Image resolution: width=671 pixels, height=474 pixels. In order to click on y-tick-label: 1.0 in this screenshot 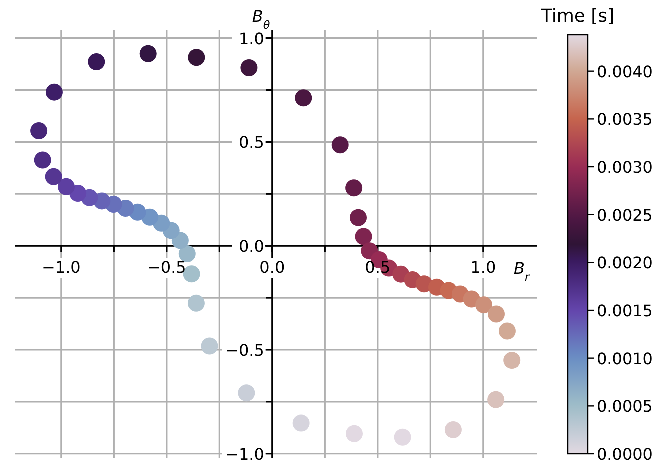, I will do `click(251, 38)`.